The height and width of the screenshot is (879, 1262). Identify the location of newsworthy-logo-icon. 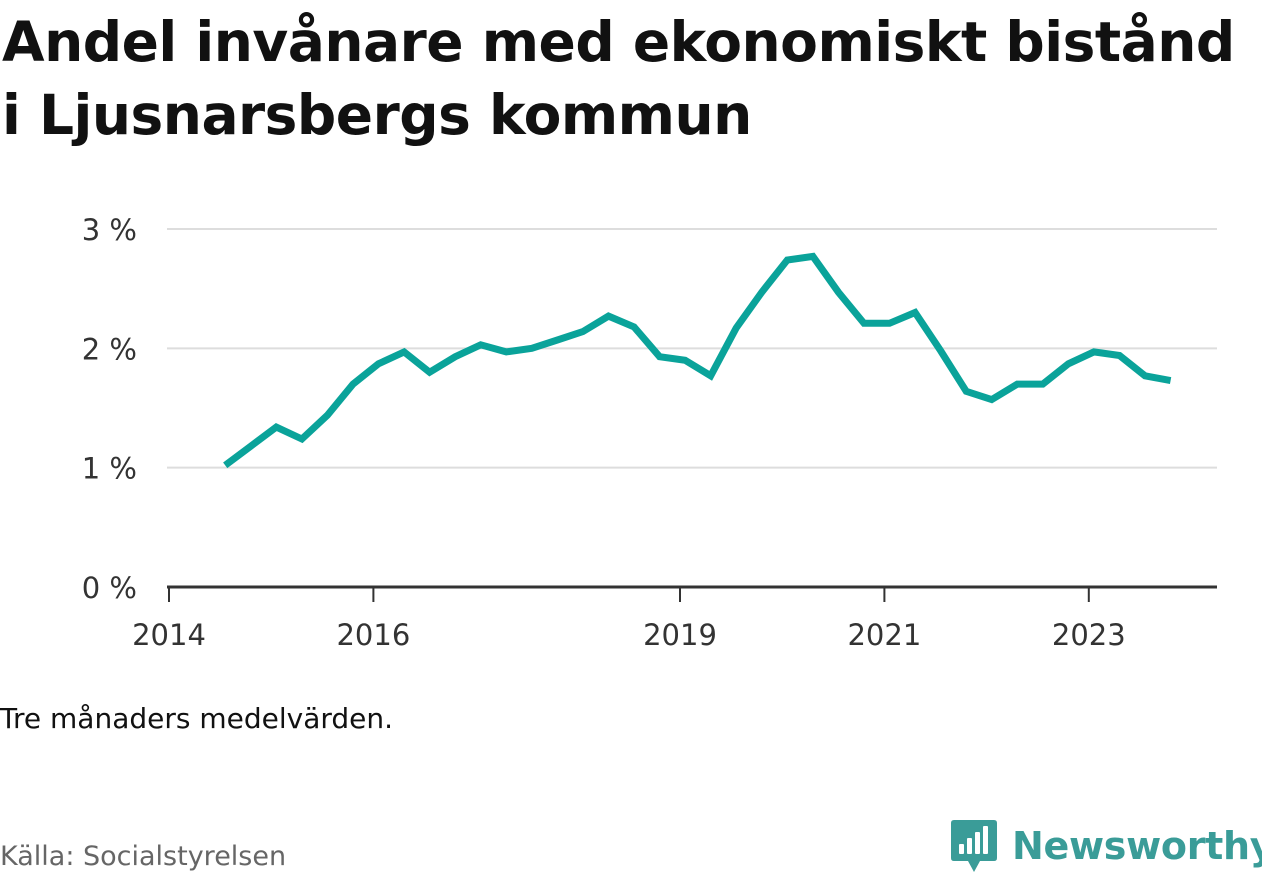
(974, 846).